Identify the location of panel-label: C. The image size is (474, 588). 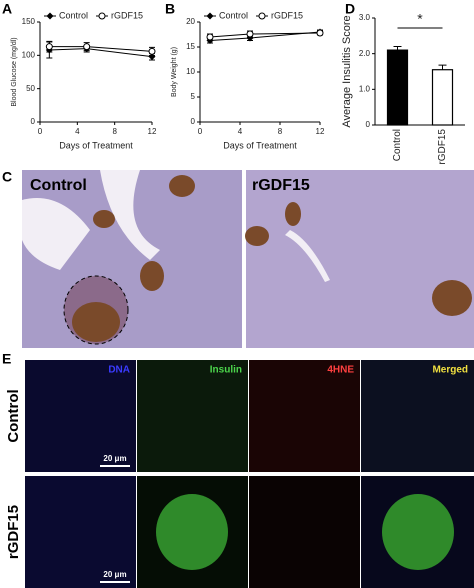
(7, 177).